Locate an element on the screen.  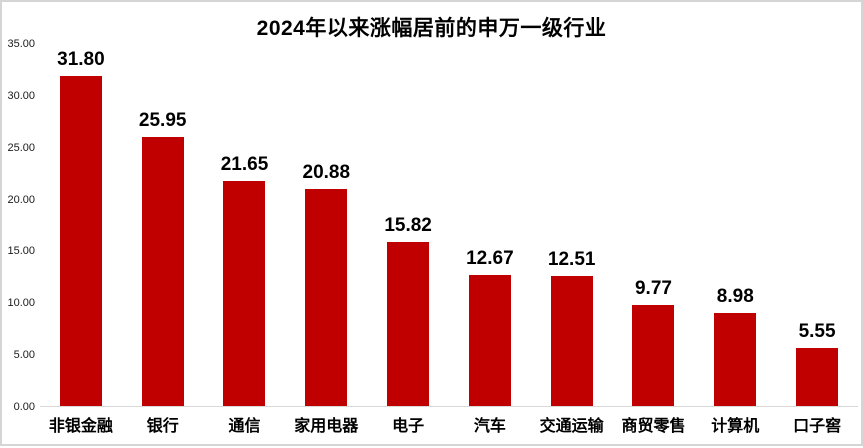
chart-title: 2024年以来涨幅居前的申万一级行业 is located at coordinates (431, 28).